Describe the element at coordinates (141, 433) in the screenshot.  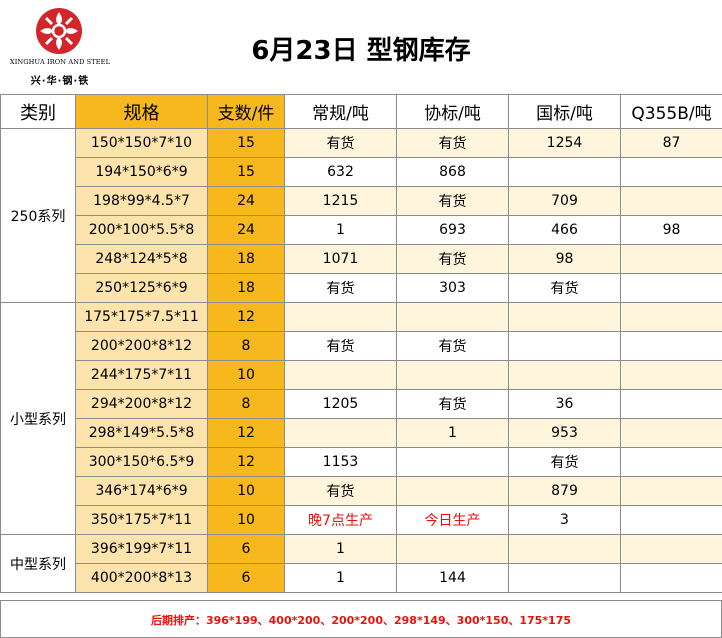
I see `spec-cell: 298*149*5.5*8` at that location.